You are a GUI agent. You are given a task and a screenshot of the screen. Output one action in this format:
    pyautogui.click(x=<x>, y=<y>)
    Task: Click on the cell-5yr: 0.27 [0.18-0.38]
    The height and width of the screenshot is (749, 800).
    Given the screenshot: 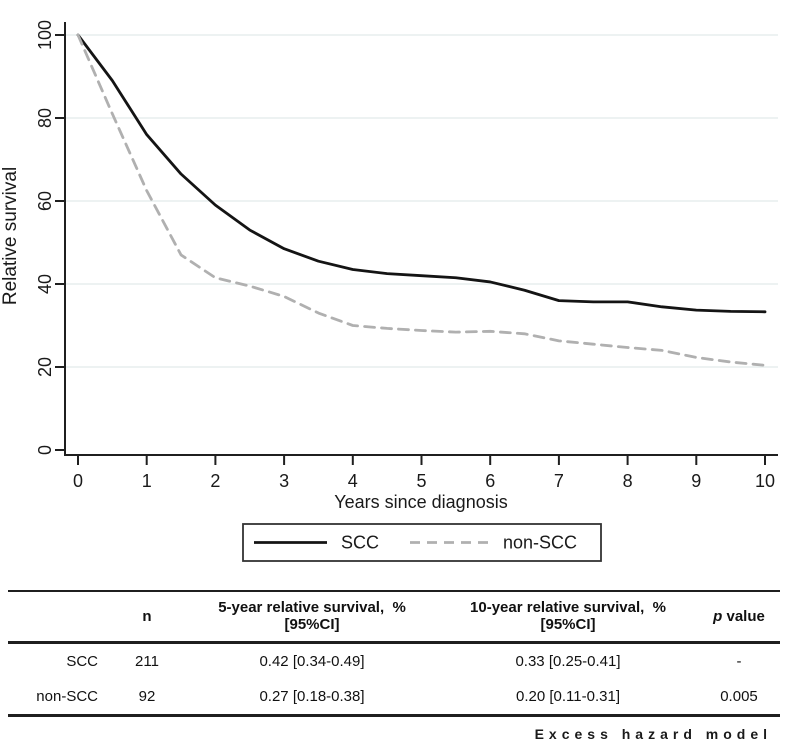 What is the action you would take?
    pyautogui.click(x=312, y=696)
    